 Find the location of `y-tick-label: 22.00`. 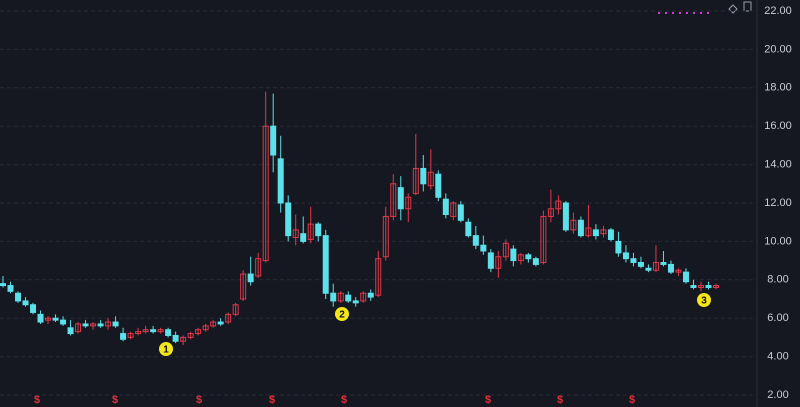

y-tick-label: 22.00 is located at coordinates (778, 11).